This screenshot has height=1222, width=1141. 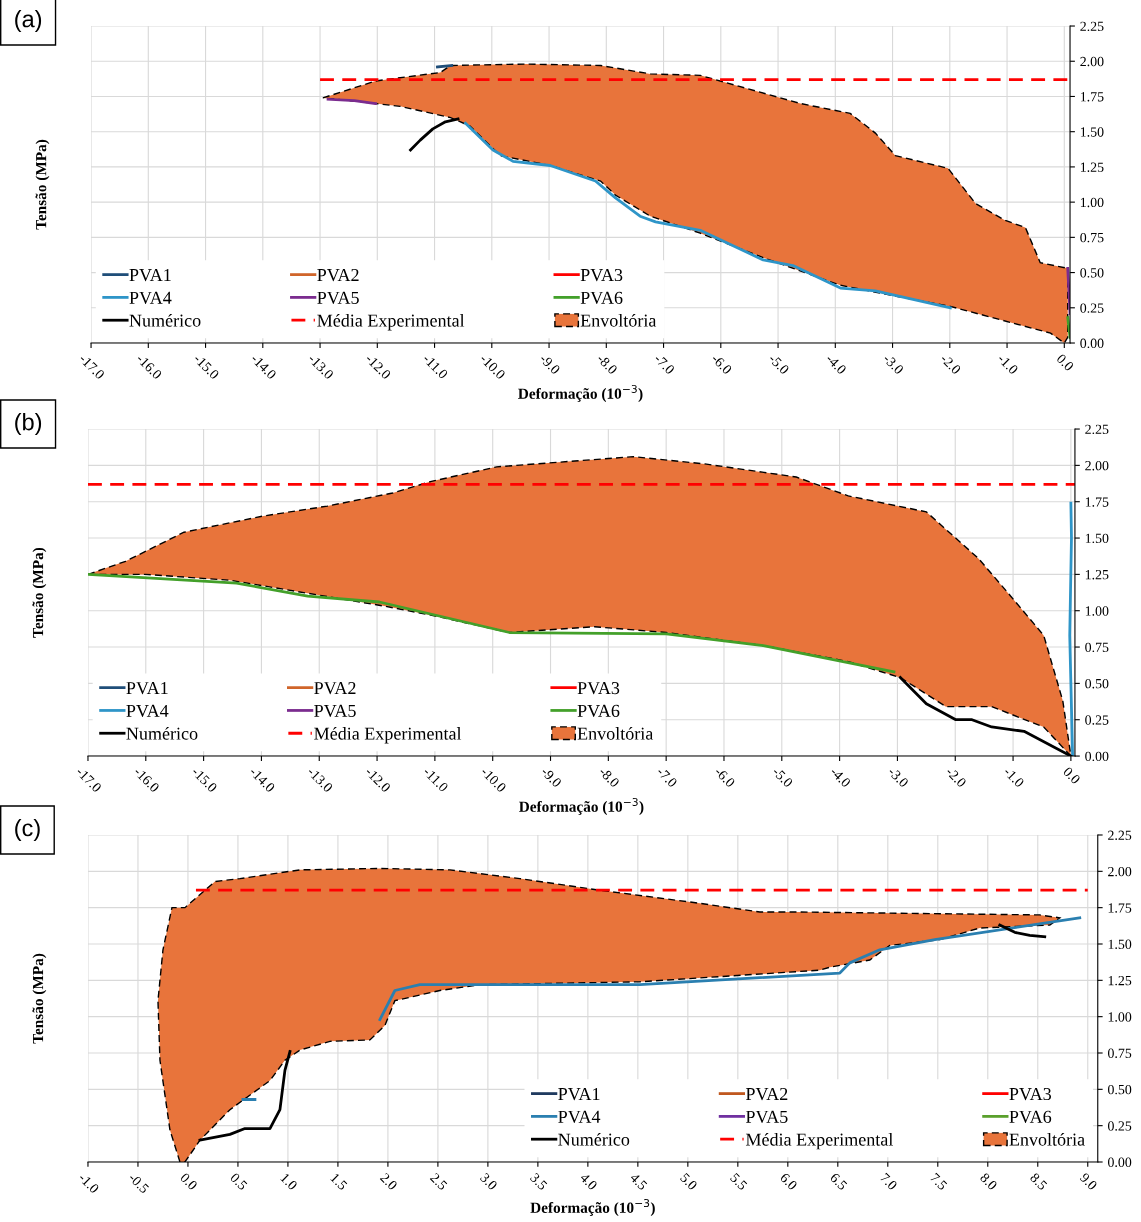 I want to click on x-tick-label: 4.0, so click(x=588, y=1181).